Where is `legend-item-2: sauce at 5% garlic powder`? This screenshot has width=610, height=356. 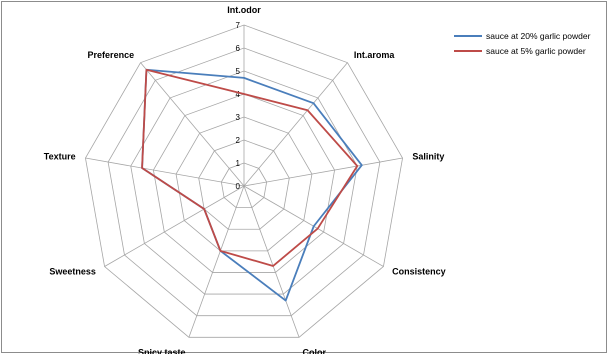 legend-item-2: sauce at 5% garlic powder is located at coordinates (522, 50).